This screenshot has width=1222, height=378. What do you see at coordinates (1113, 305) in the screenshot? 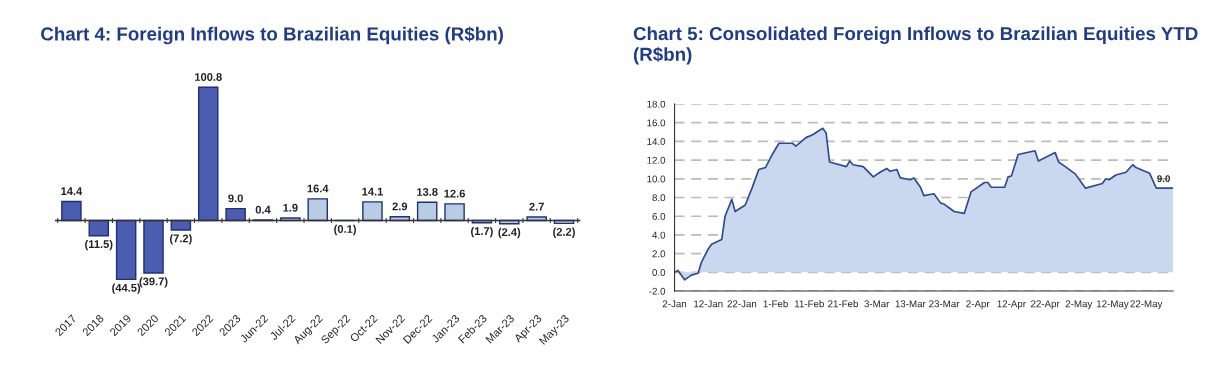
I see `x-tick-label: 12-May` at bounding box center [1113, 305].